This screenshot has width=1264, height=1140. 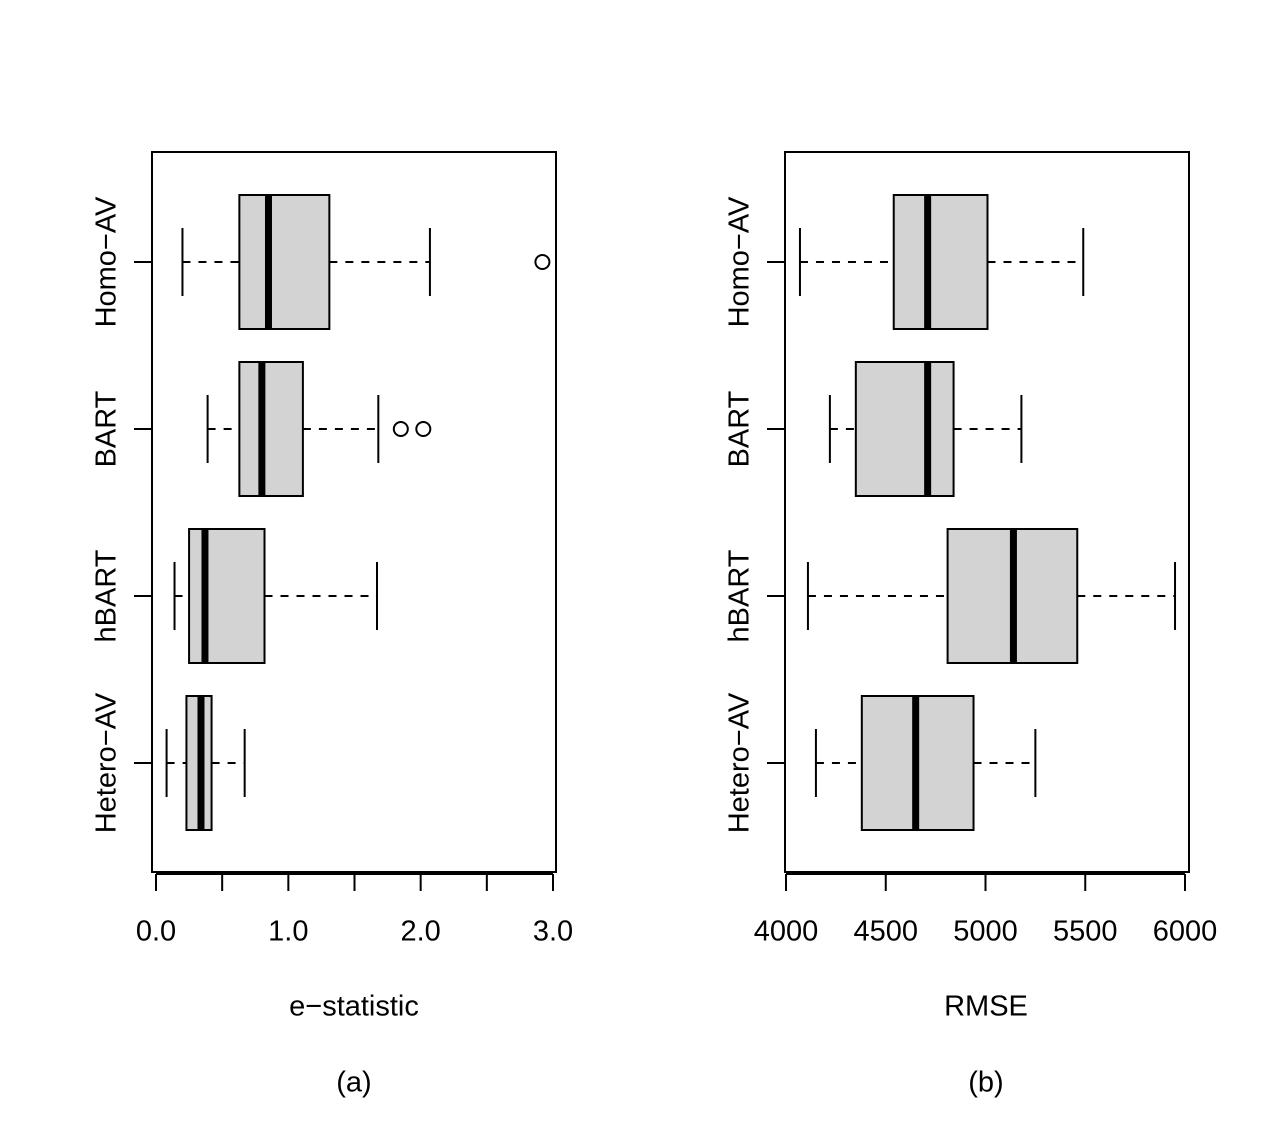 I want to click on x-tick-label: 4500, so click(x=885, y=932).